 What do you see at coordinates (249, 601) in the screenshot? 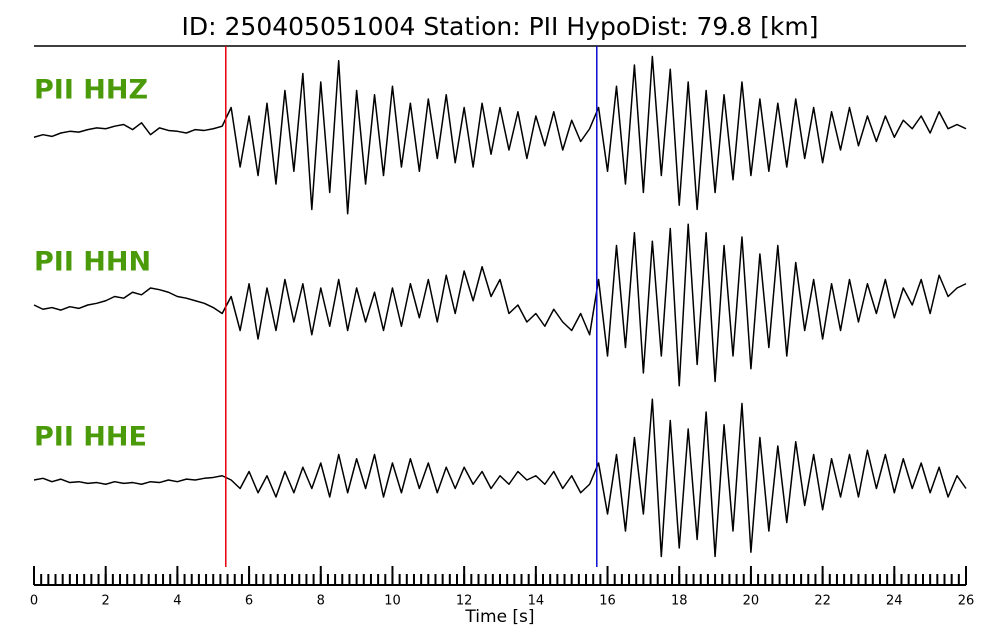
I see `x-tick-label: 6` at bounding box center [249, 601].